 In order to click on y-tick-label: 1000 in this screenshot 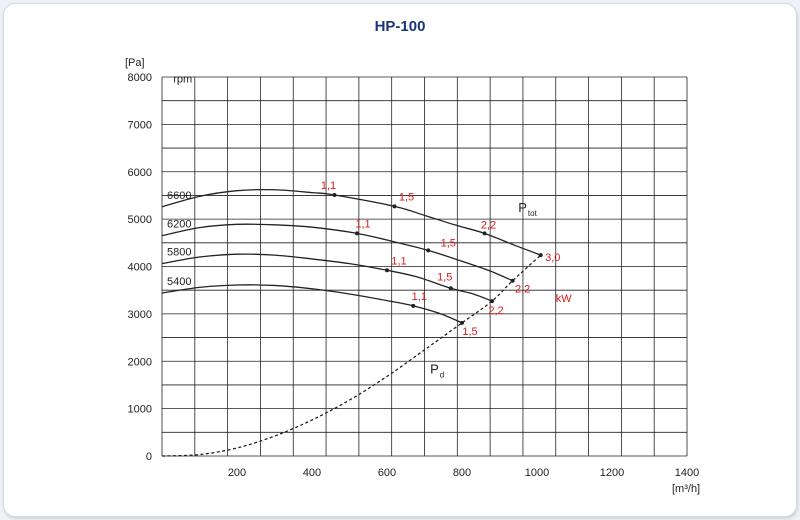, I will do `click(140, 410)`.